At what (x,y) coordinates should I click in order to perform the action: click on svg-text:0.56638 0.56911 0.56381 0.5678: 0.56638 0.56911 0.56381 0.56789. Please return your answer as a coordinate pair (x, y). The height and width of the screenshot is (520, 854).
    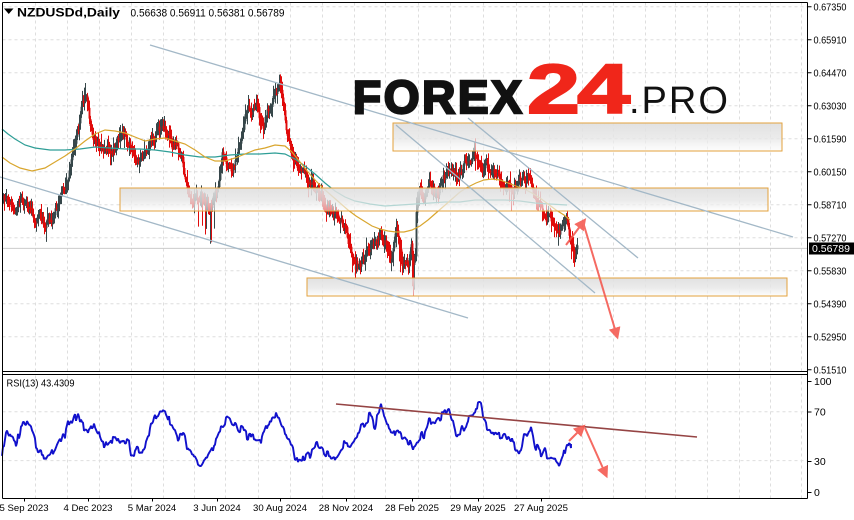
    Looking at the image, I should click on (208, 14).